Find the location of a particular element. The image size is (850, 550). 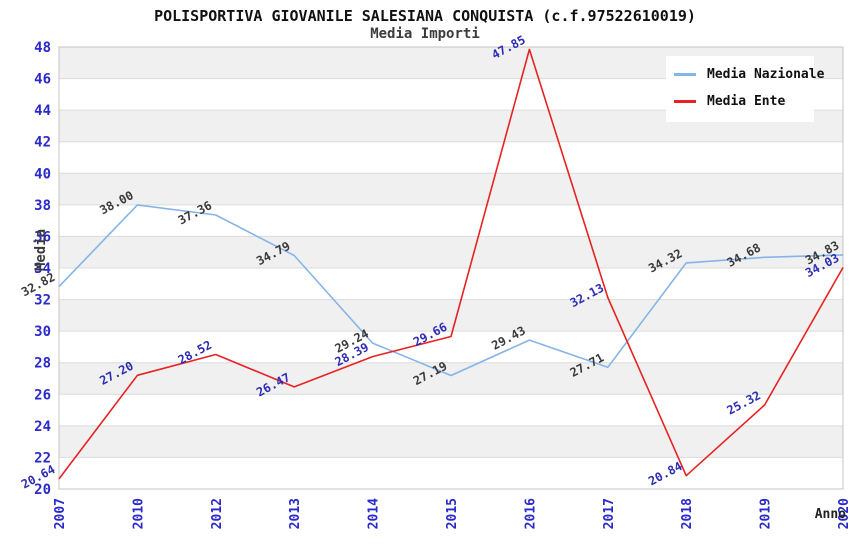

y-tick-label: 22 is located at coordinates (42, 458).